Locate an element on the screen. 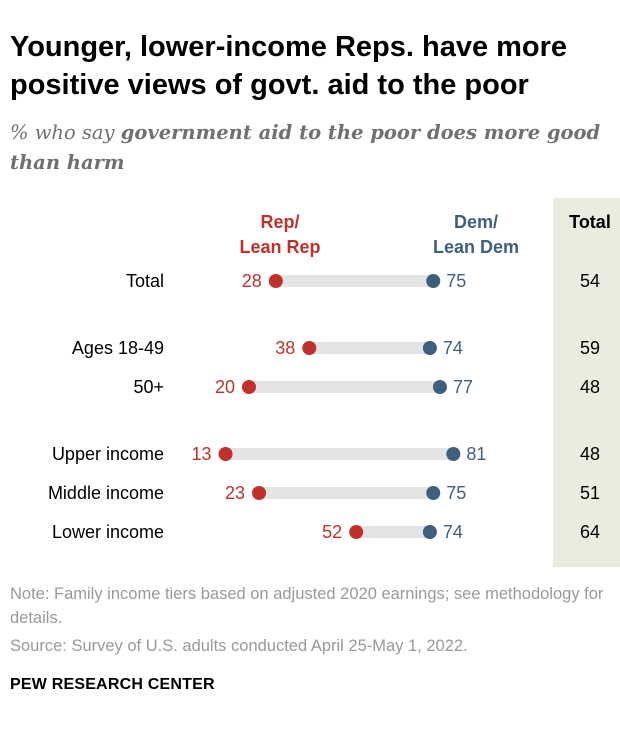 This screenshot has height=732, width=620. rep-value-label: 52 is located at coordinates (332, 532).